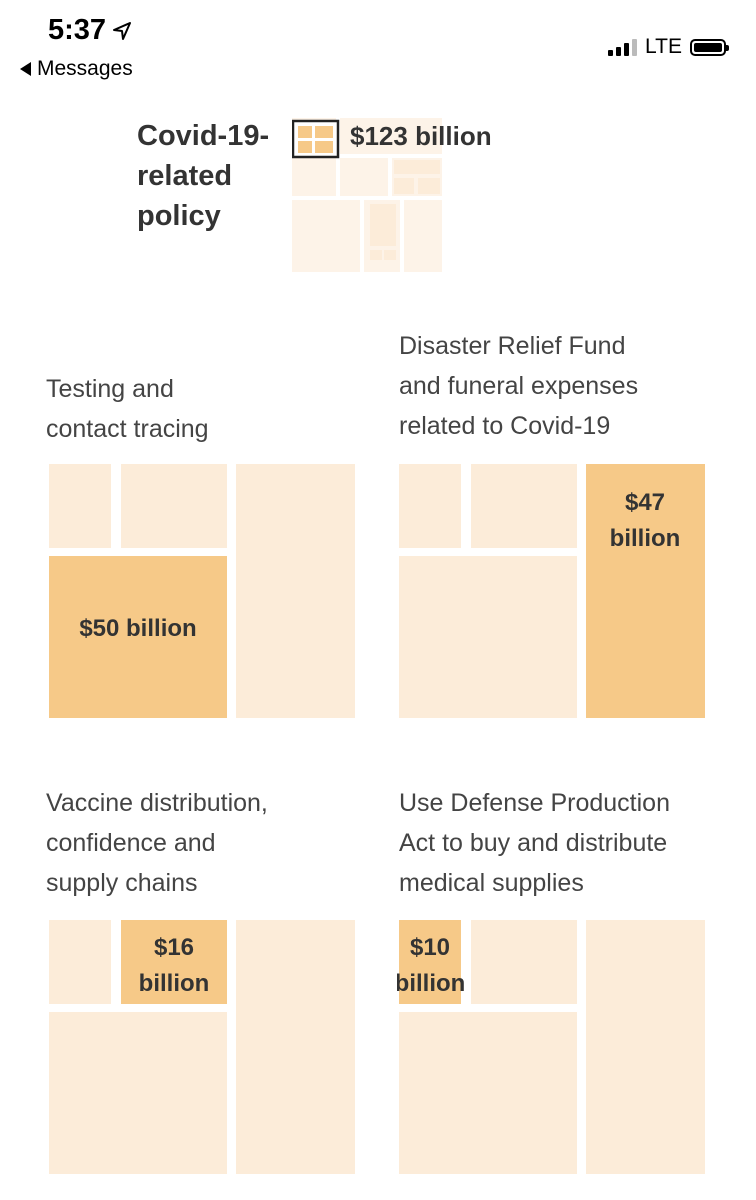 Image resolution: width=756 pixels, height=1200 pixels. Describe the element at coordinates (174, 947) in the screenshot. I see `treemap-value-label: $16` at that location.